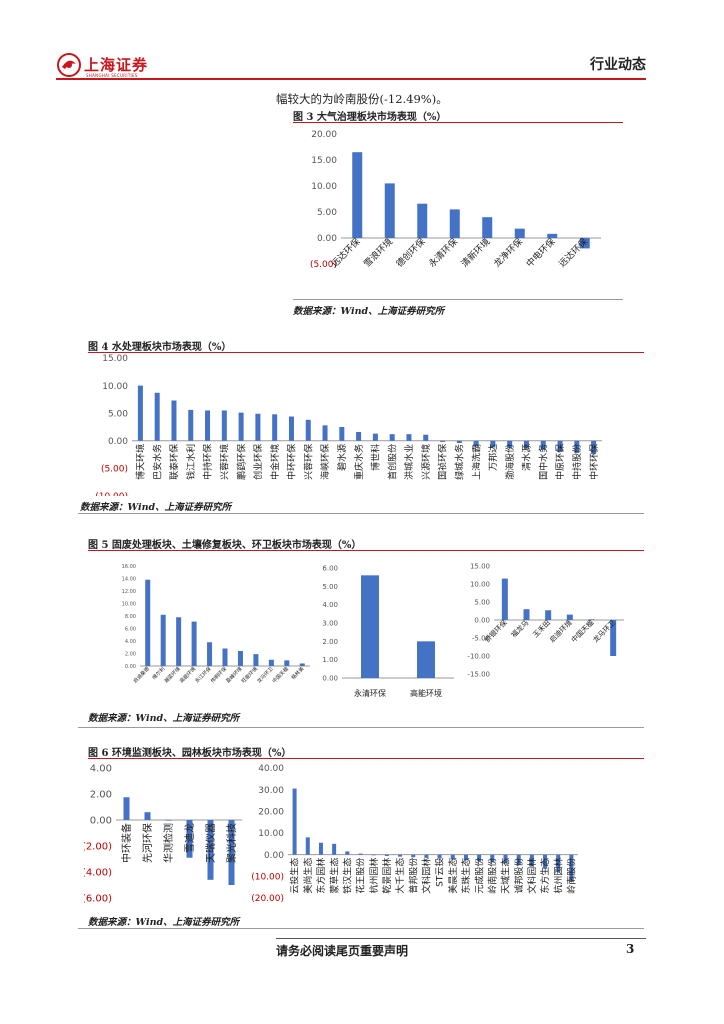 Image resolution: width=724 pixels, height=1024 pixels. What do you see at coordinates (573, 253) in the screenshot?
I see `fig3-category-label: 远达环保` at bounding box center [573, 253].